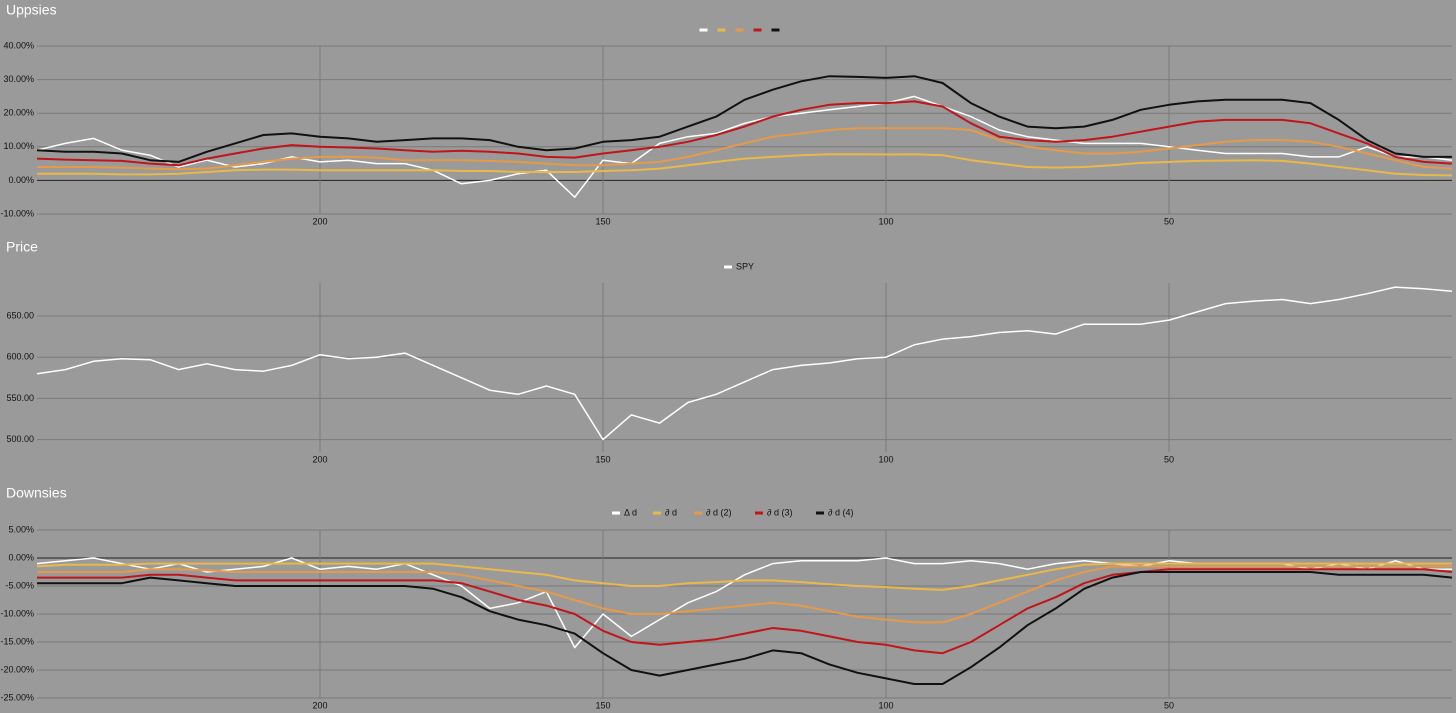  I want to click on y-tick-label: 550.00, so click(20, 398).